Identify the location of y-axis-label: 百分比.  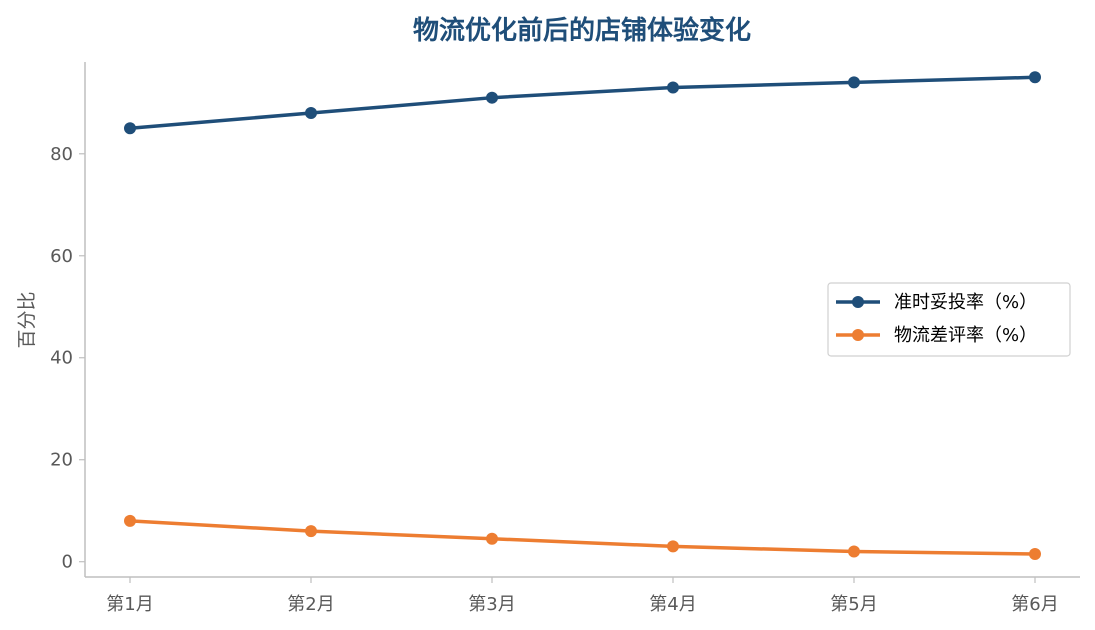
(27, 319).